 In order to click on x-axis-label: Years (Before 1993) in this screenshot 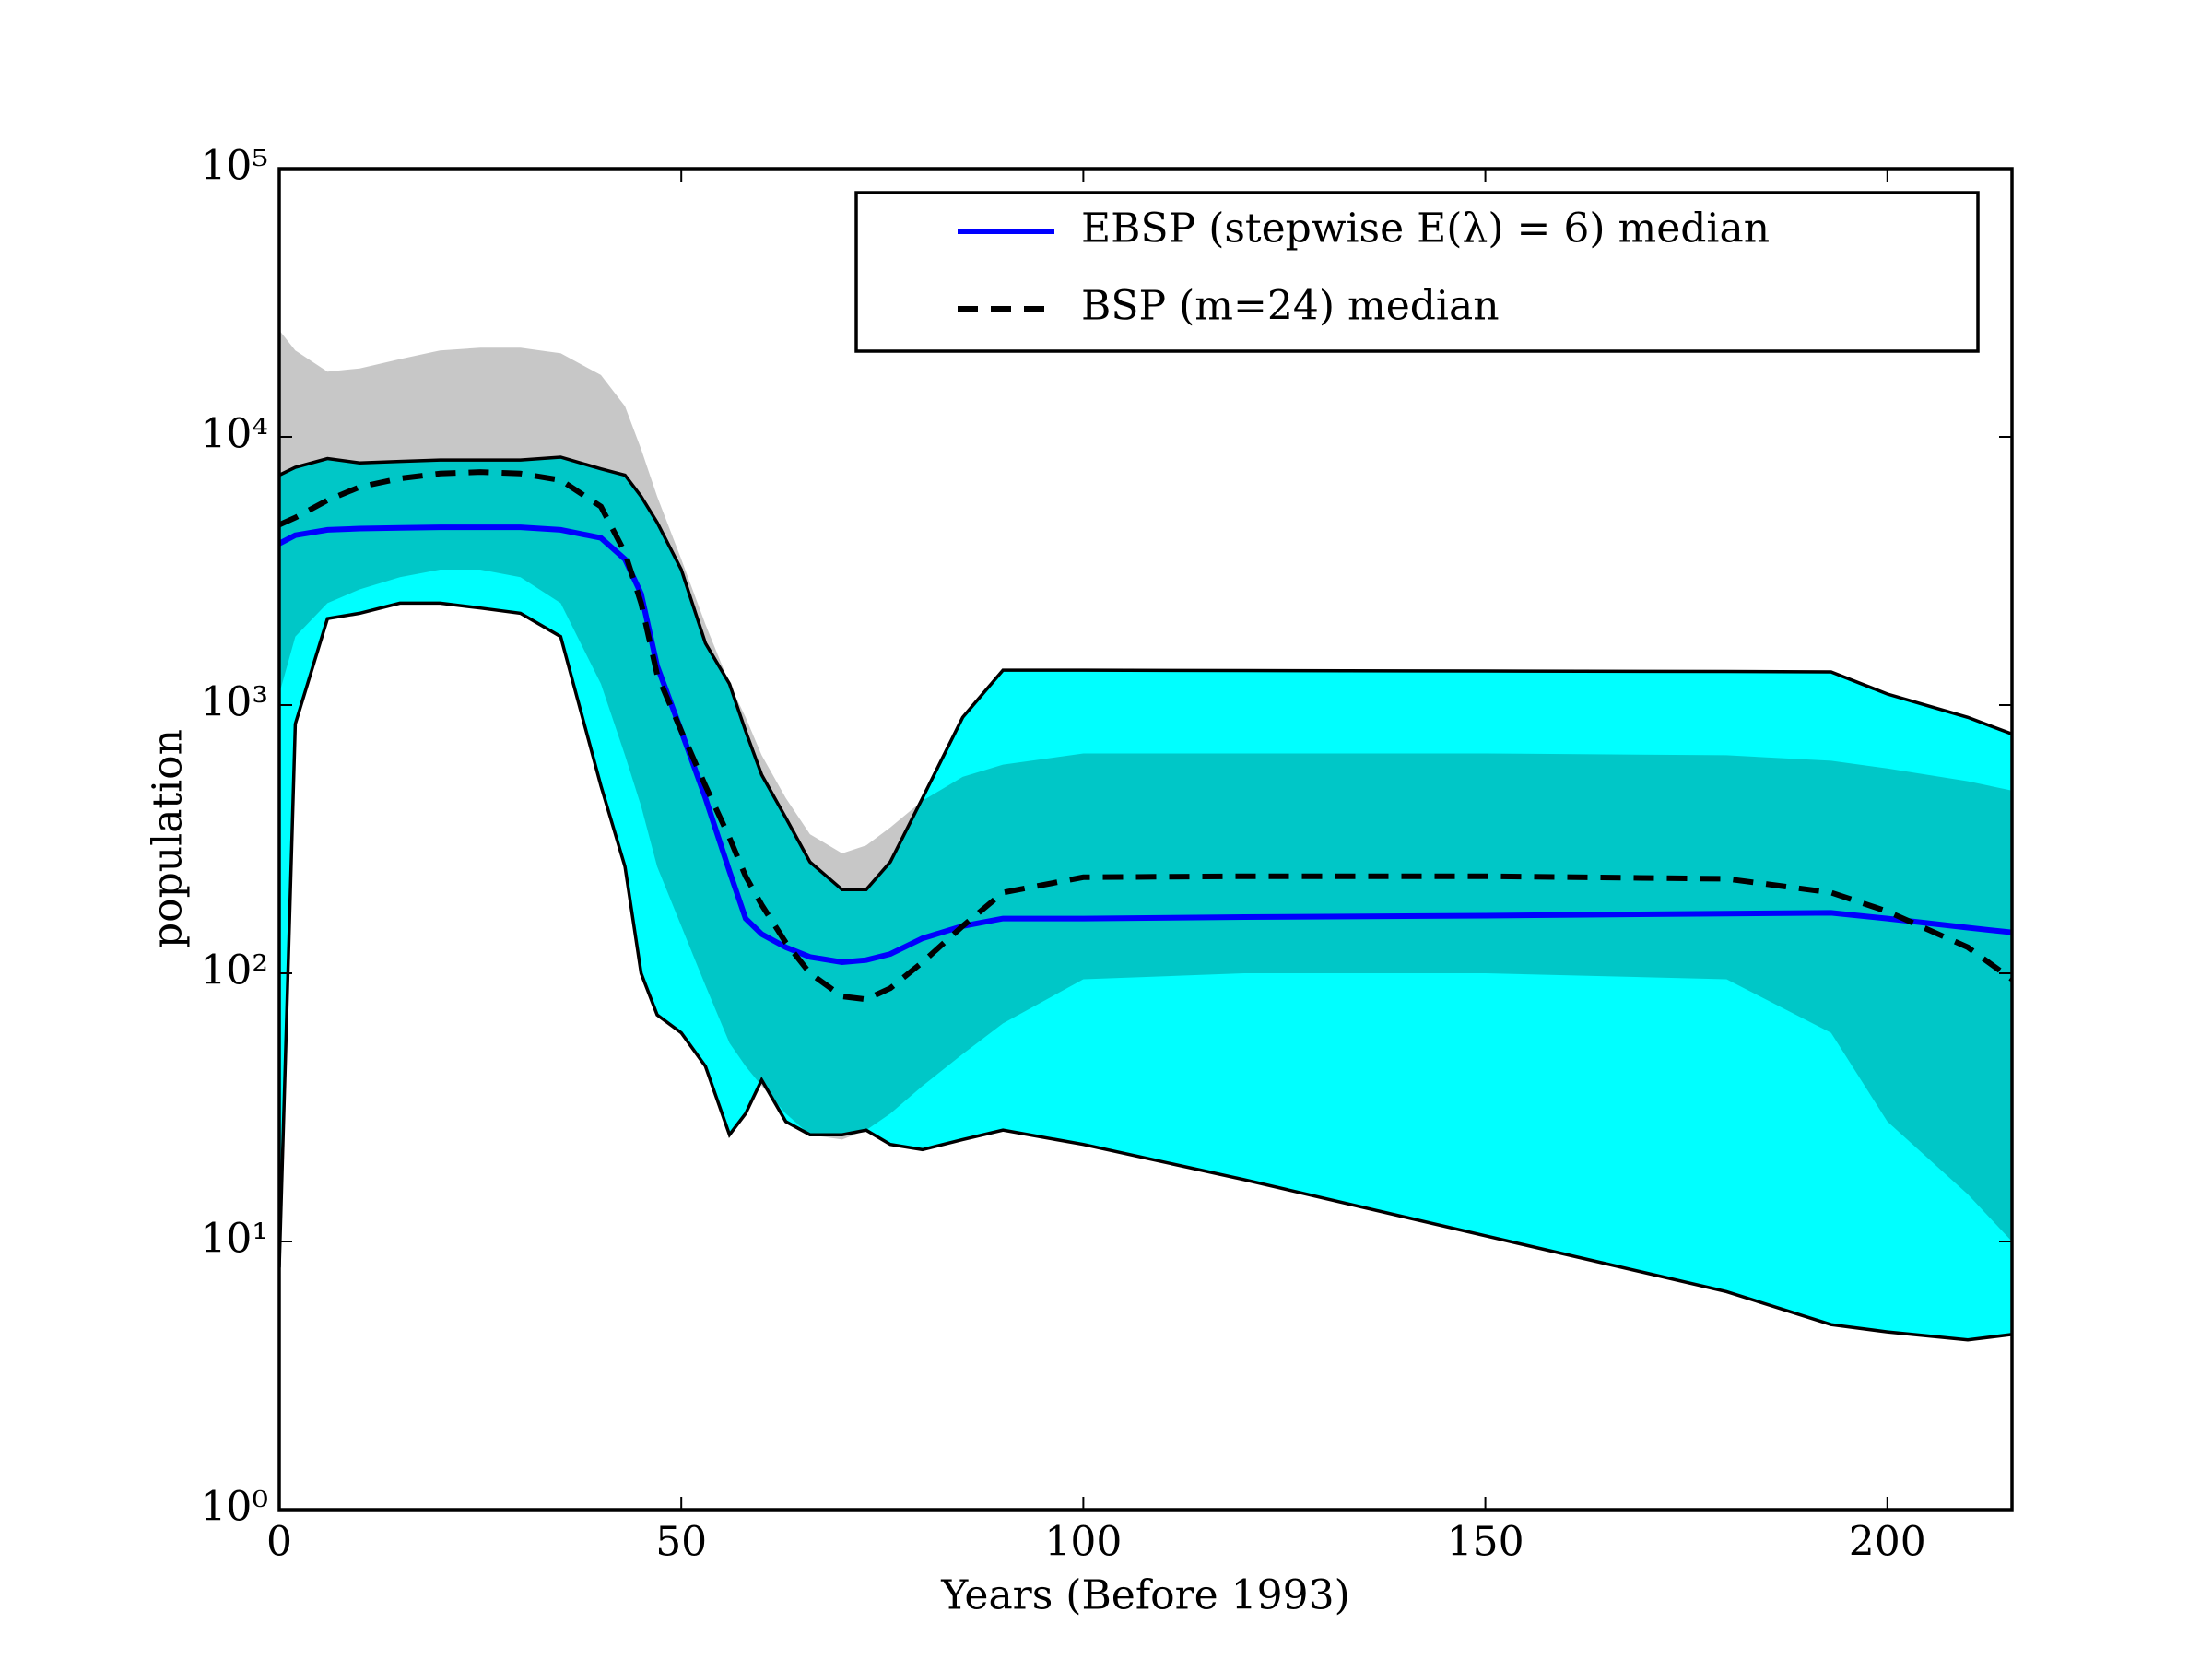, I will do `click(1145, 1595)`.